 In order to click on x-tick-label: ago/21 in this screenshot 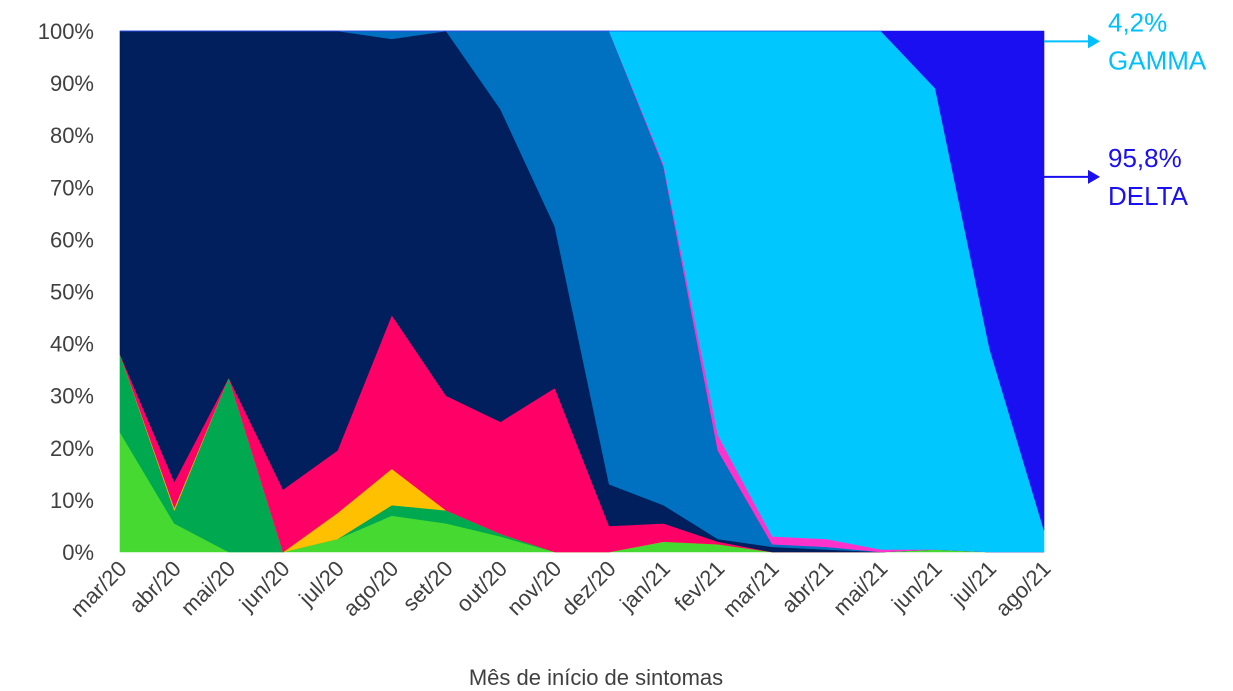, I will do `click(1022, 588)`.